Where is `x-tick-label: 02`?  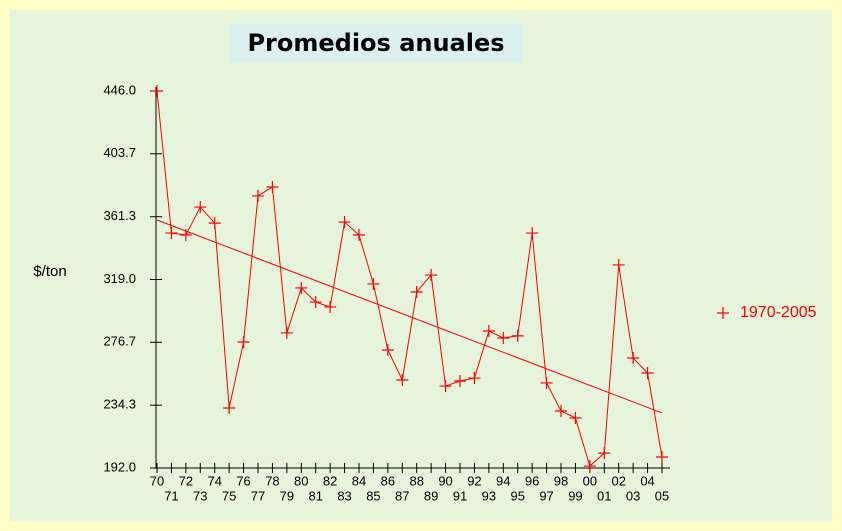 x-tick-label: 02 is located at coordinates (618, 480).